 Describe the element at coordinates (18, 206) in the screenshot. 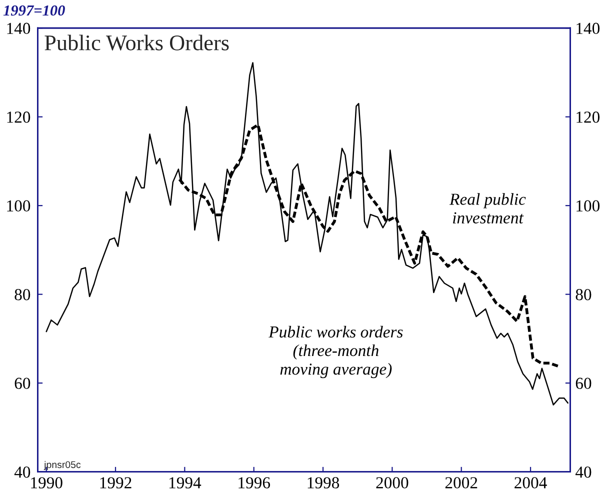

I see `y-tick-label: 100` at that location.